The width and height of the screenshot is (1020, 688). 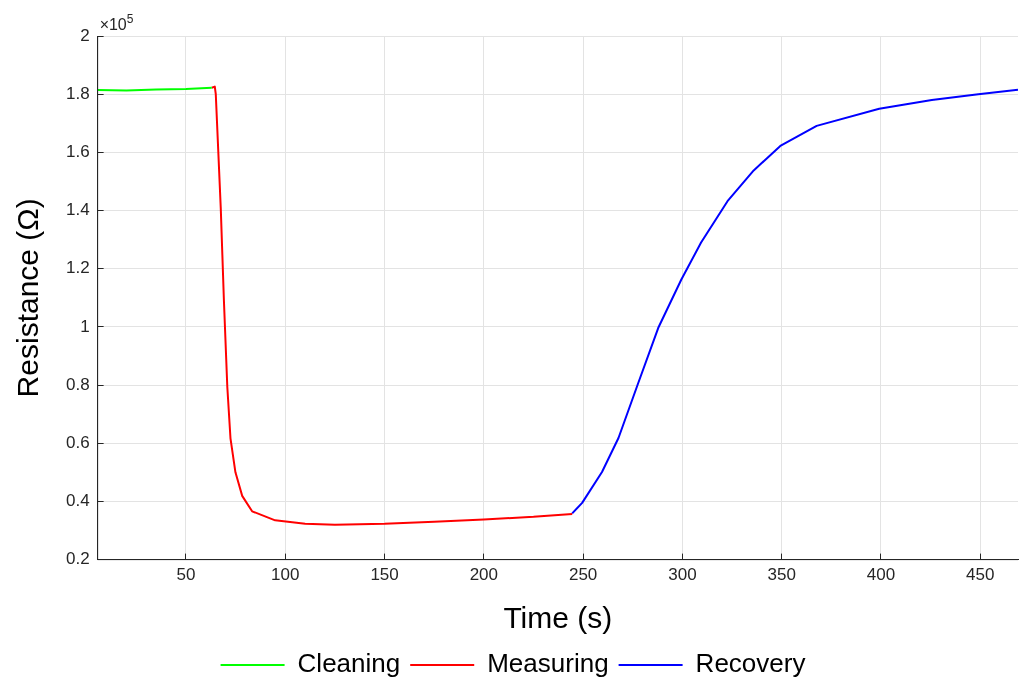 I want to click on x-tick-label: 150, so click(x=384, y=575).